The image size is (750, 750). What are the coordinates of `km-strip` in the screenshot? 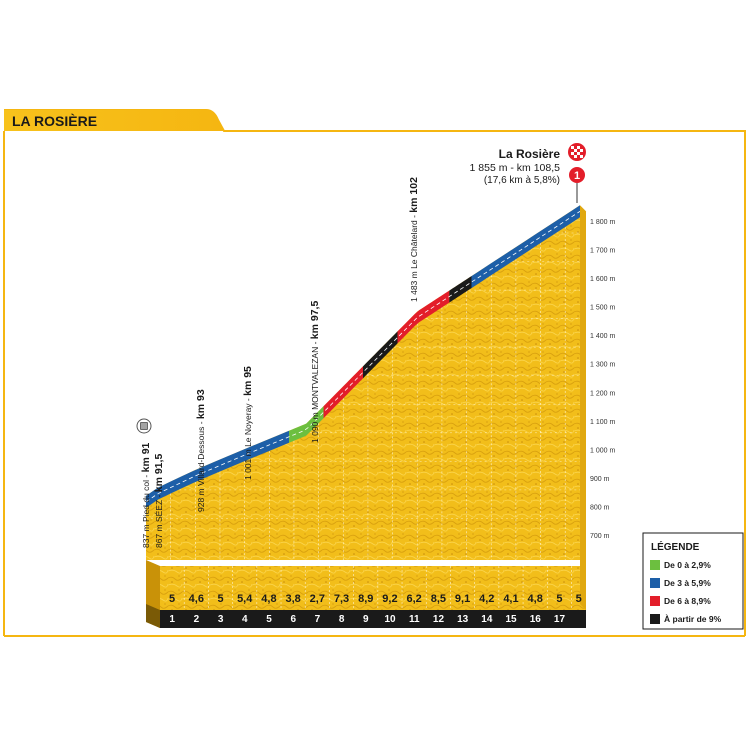 It's located at (373, 618).